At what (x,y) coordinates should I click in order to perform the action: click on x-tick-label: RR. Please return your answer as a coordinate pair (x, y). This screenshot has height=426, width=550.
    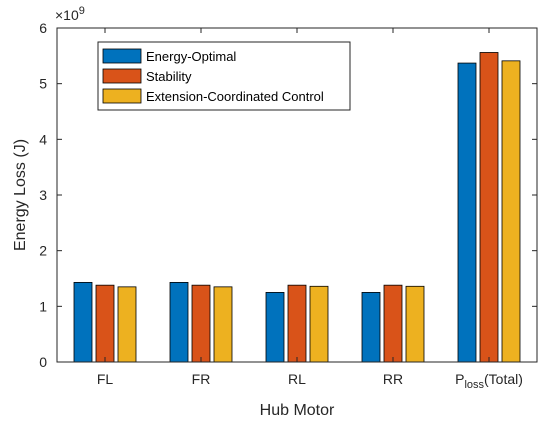
    Looking at the image, I should click on (393, 379).